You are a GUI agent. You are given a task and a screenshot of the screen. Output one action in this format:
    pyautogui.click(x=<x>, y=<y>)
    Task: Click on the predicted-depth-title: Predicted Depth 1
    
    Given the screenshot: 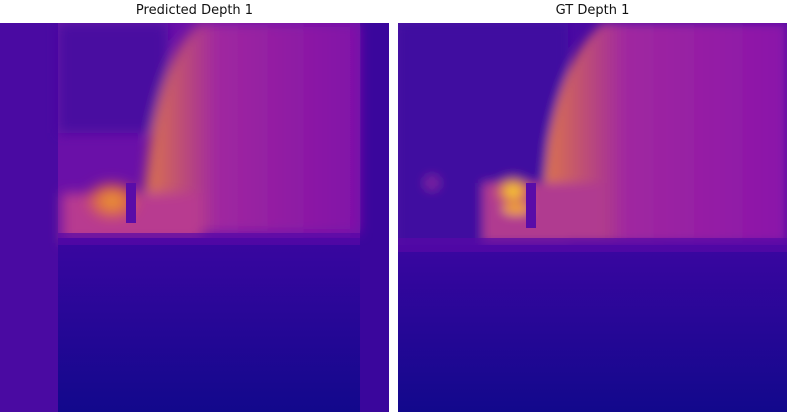 What is the action you would take?
    pyautogui.click(x=194, y=10)
    